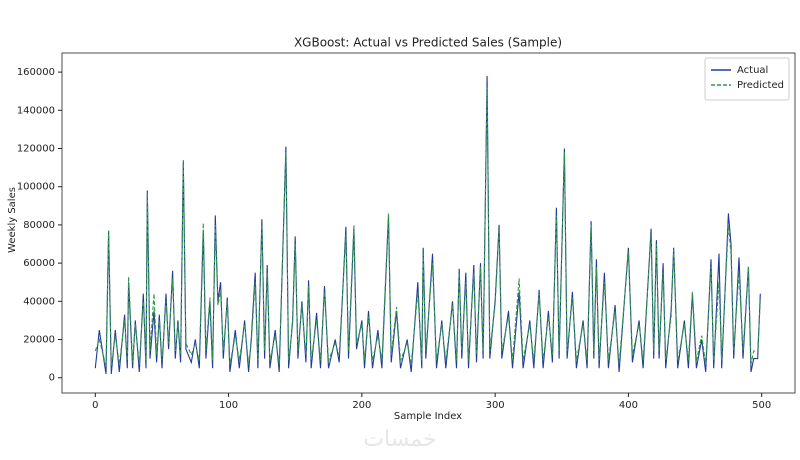 The image size is (800, 460). I want to click on legend-box, so click(747, 79).